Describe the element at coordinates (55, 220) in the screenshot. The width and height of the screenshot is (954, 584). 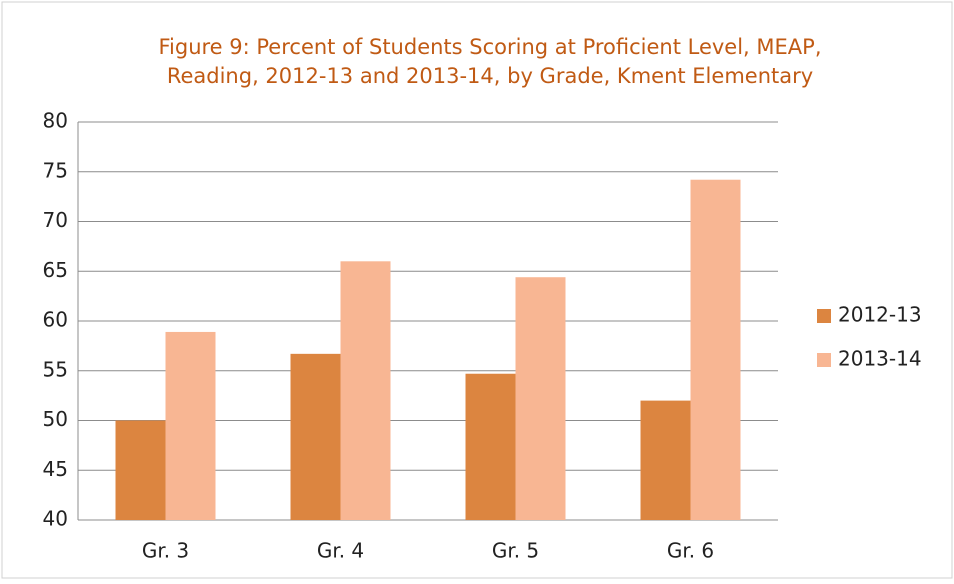
I see `y-tick-label: 70` at that location.